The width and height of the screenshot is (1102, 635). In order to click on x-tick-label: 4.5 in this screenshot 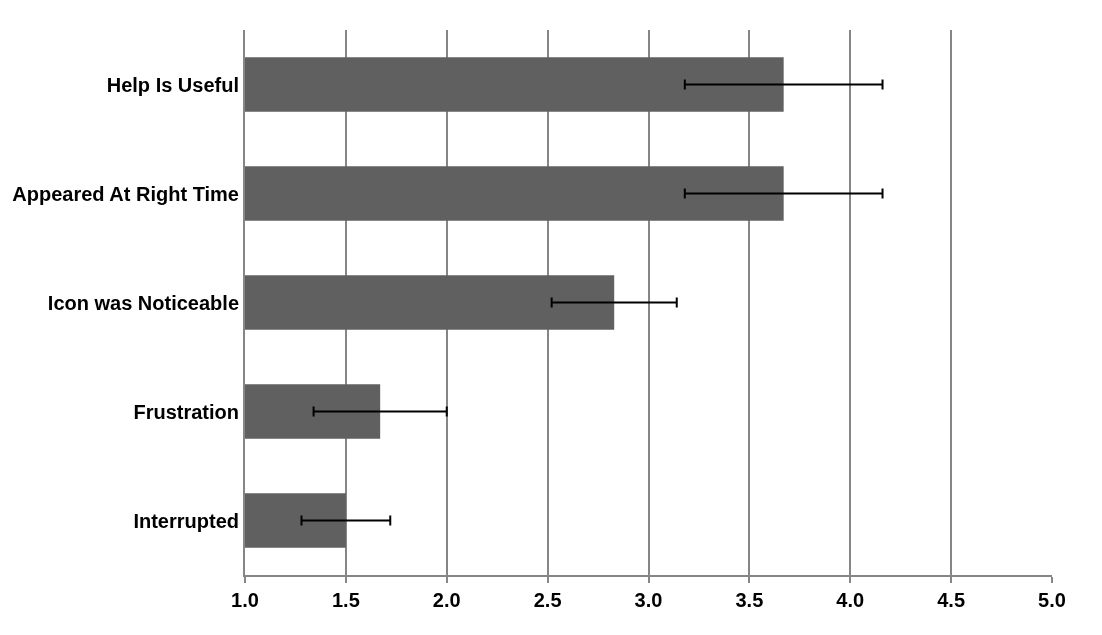, I will do `click(951, 600)`.